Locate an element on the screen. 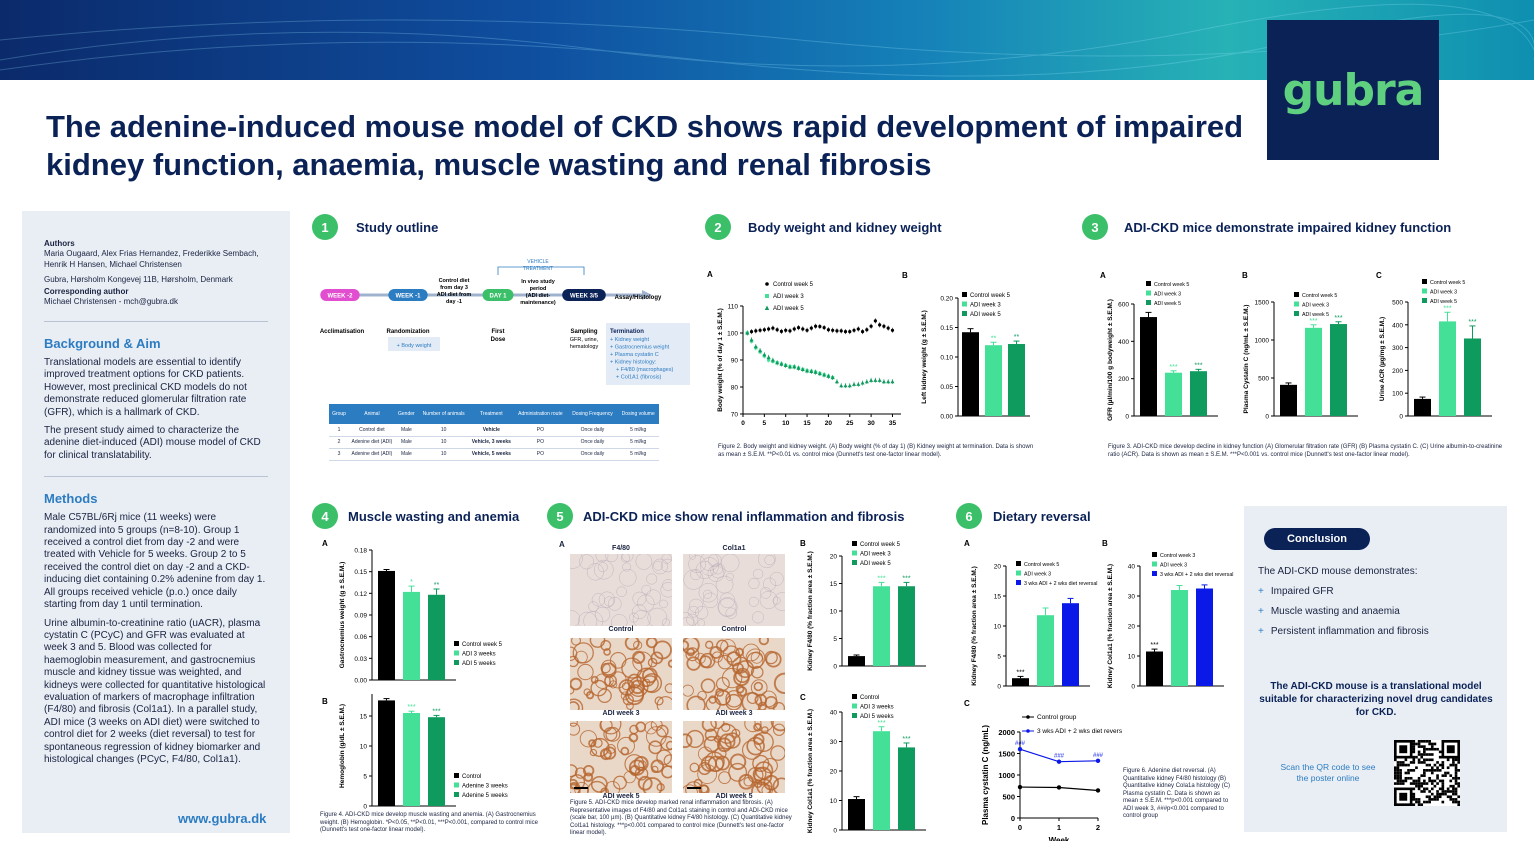 This screenshot has height=856, width=1534. y-tick-label: 300 is located at coordinates (1397, 348).